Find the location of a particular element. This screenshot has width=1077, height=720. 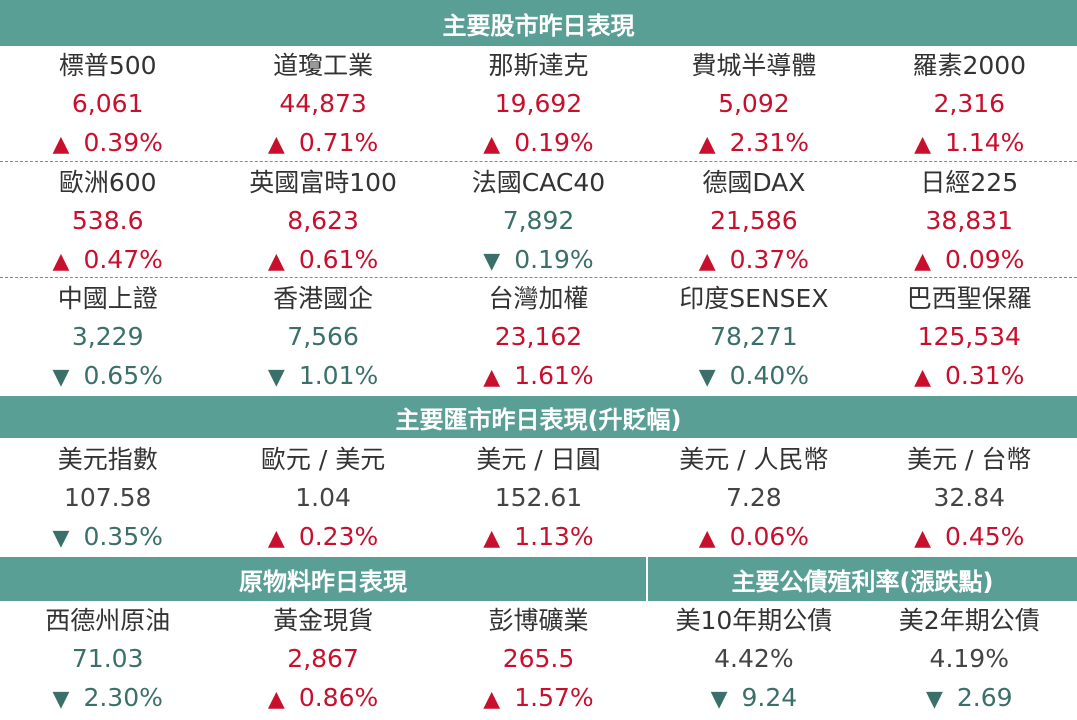

change-value: 1.14% is located at coordinates (985, 142).